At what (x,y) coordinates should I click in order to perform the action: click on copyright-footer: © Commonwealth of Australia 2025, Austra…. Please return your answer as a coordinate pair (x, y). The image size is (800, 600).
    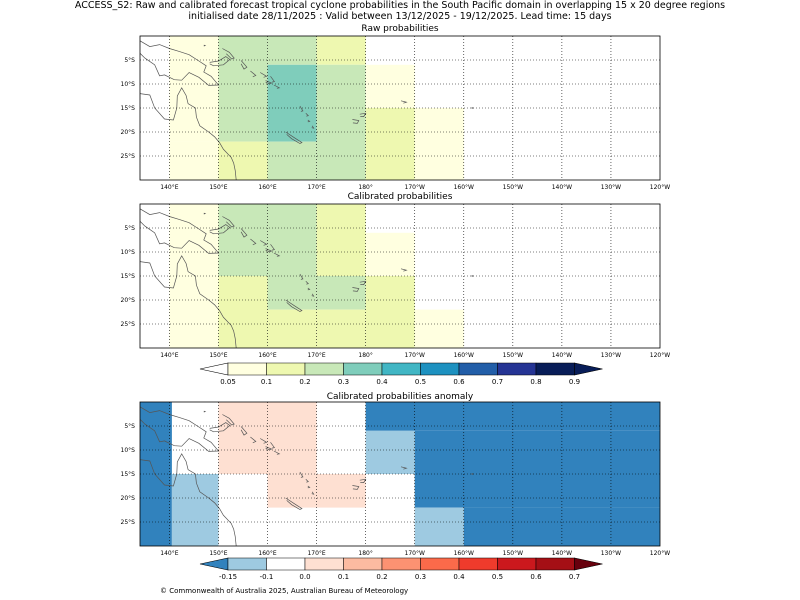
    Looking at the image, I should click on (284, 591).